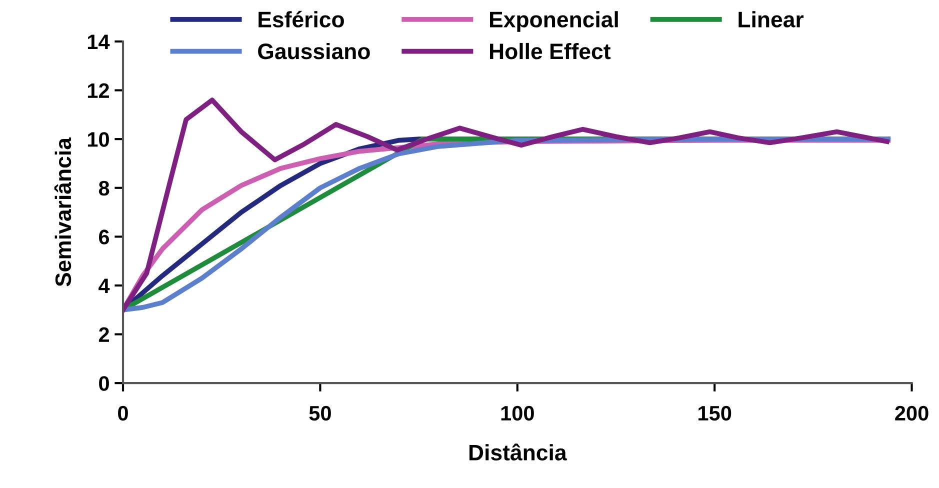 The width and height of the screenshot is (939, 488). What do you see at coordinates (63, 211) in the screenshot?
I see `y-axis-title: Semivariância` at bounding box center [63, 211].